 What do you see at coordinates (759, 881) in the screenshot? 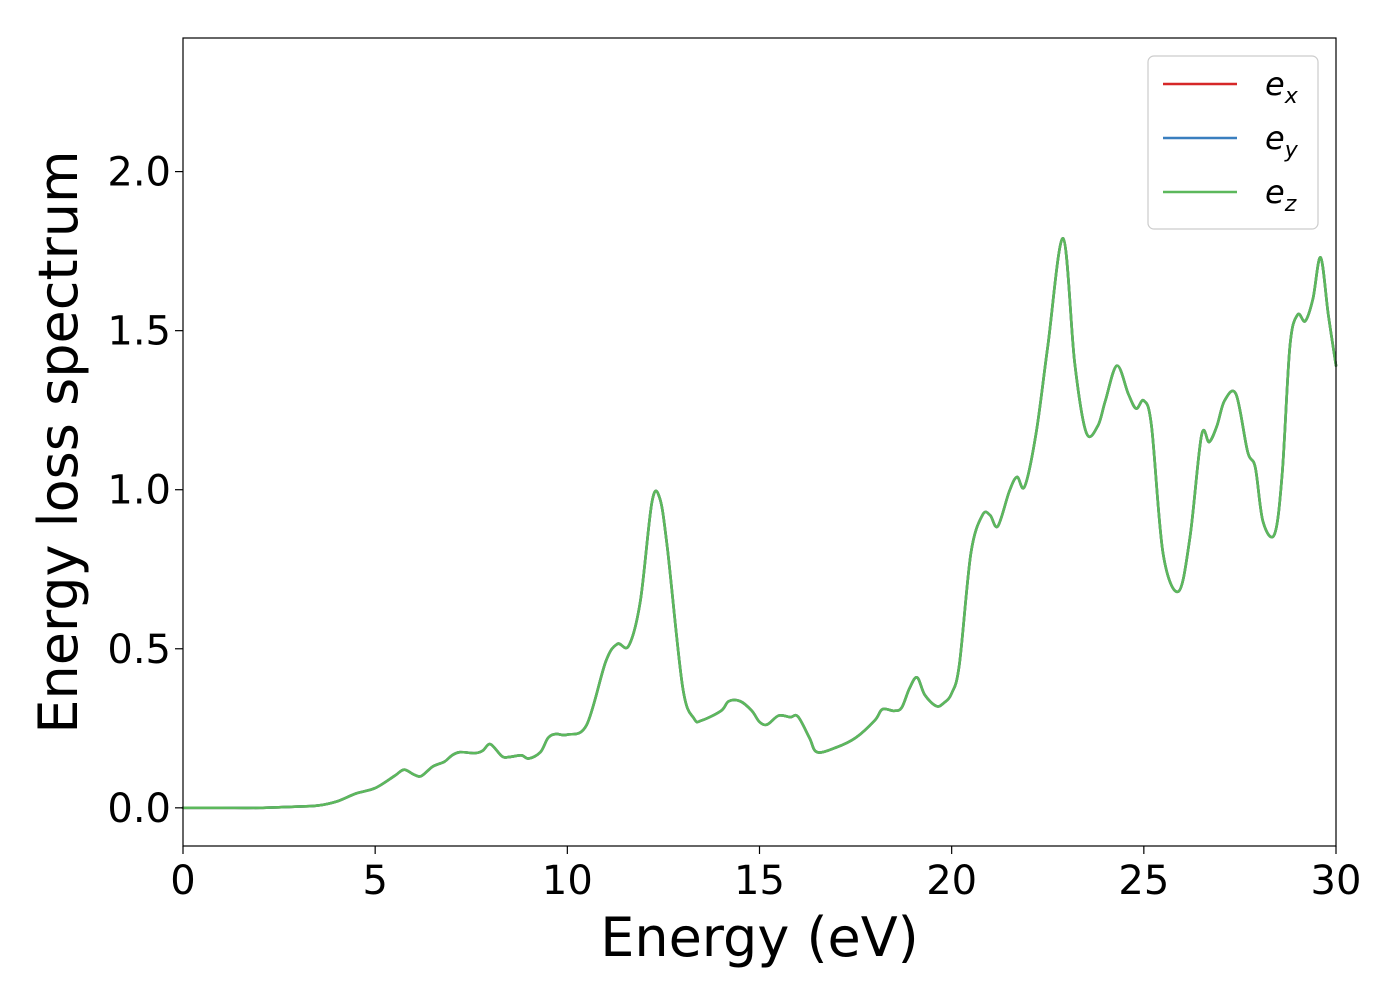
I see `x-tick-label: 15` at bounding box center [759, 881].